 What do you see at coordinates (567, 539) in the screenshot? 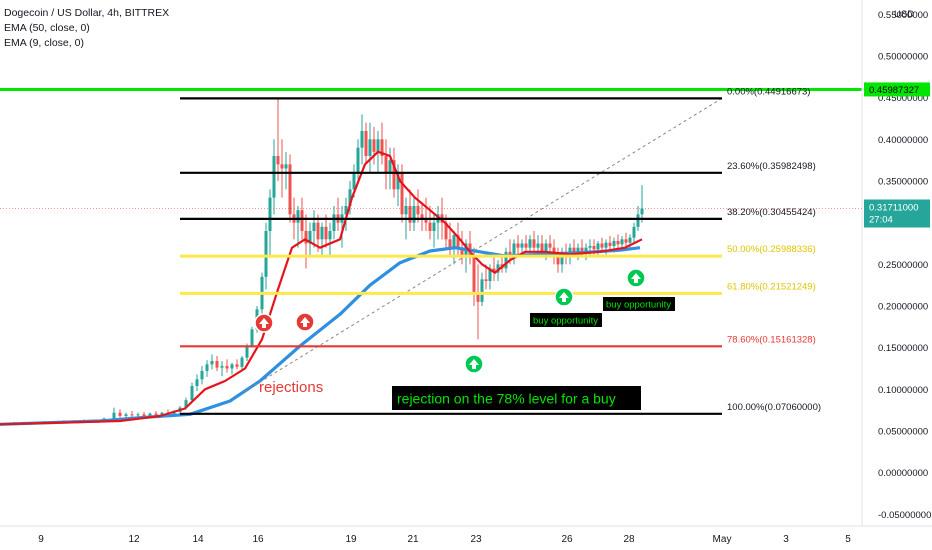
I see `time-tick-label: 26` at bounding box center [567, 539].